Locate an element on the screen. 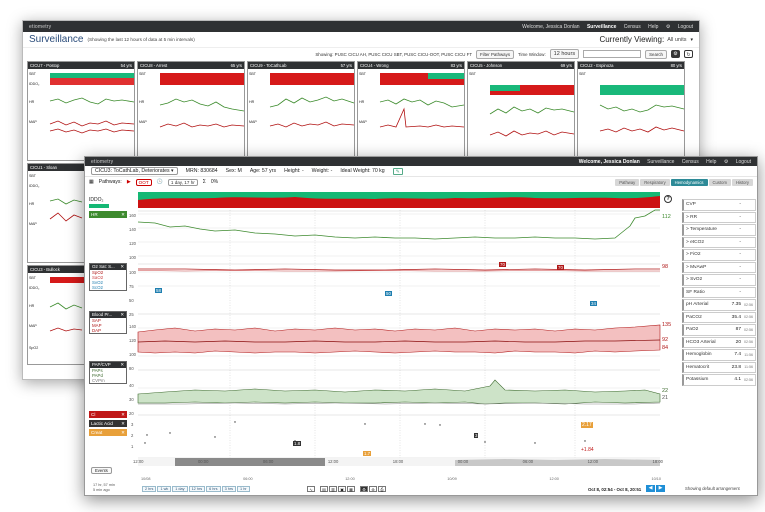 The width and height of the screenshot is (765, 512). weight: Weight: - is located at coordinates (322, 171).